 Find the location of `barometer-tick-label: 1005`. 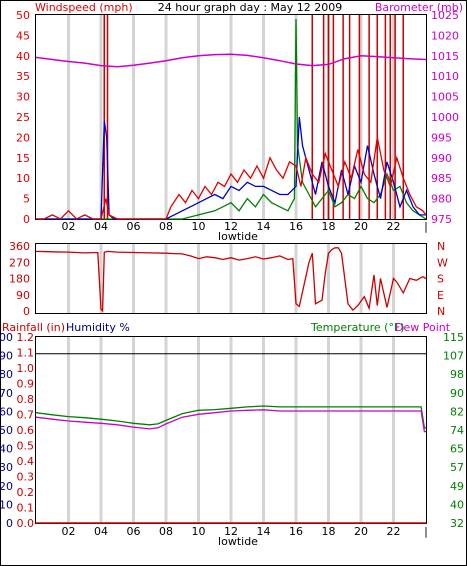

barometer-tick-label: 1005 is located at coordinates (445, 97).